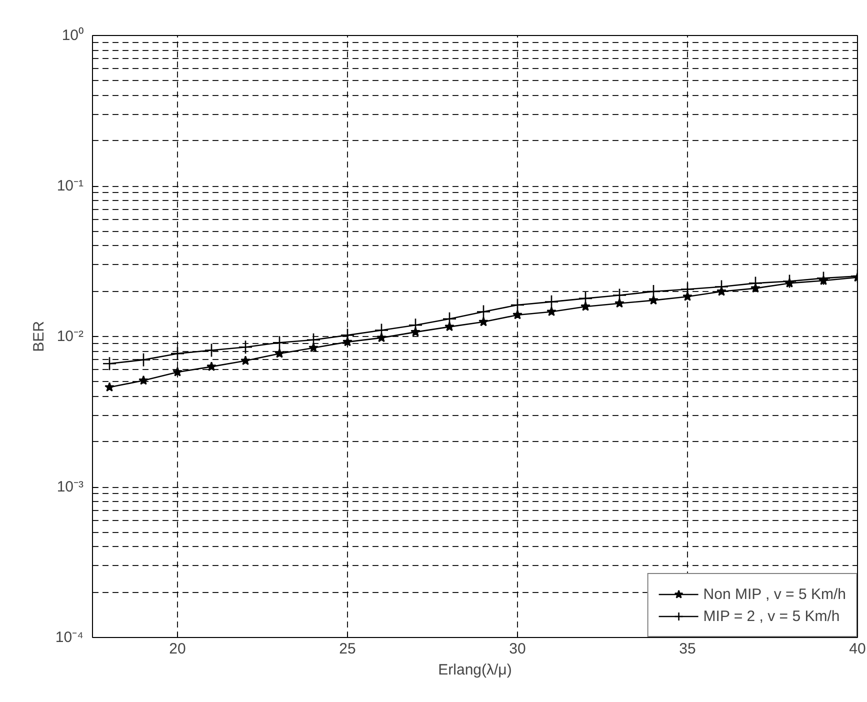 Image resolution: width=867 pixels, height=702 pixels. I want to click on legend-label: Non MIP , v = 5 Km/h, so click(774, 594).